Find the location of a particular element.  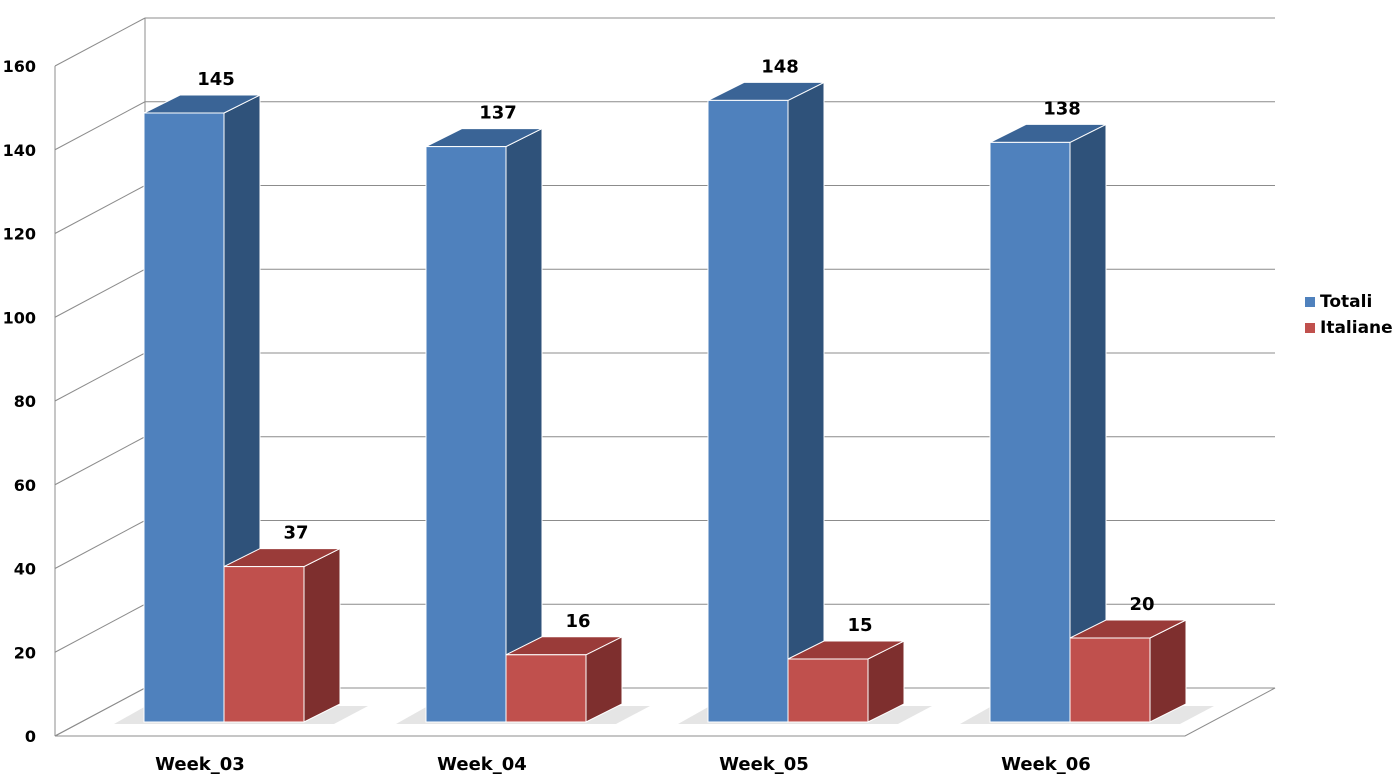

data-label: 15 is located at coordinates (859, 625).